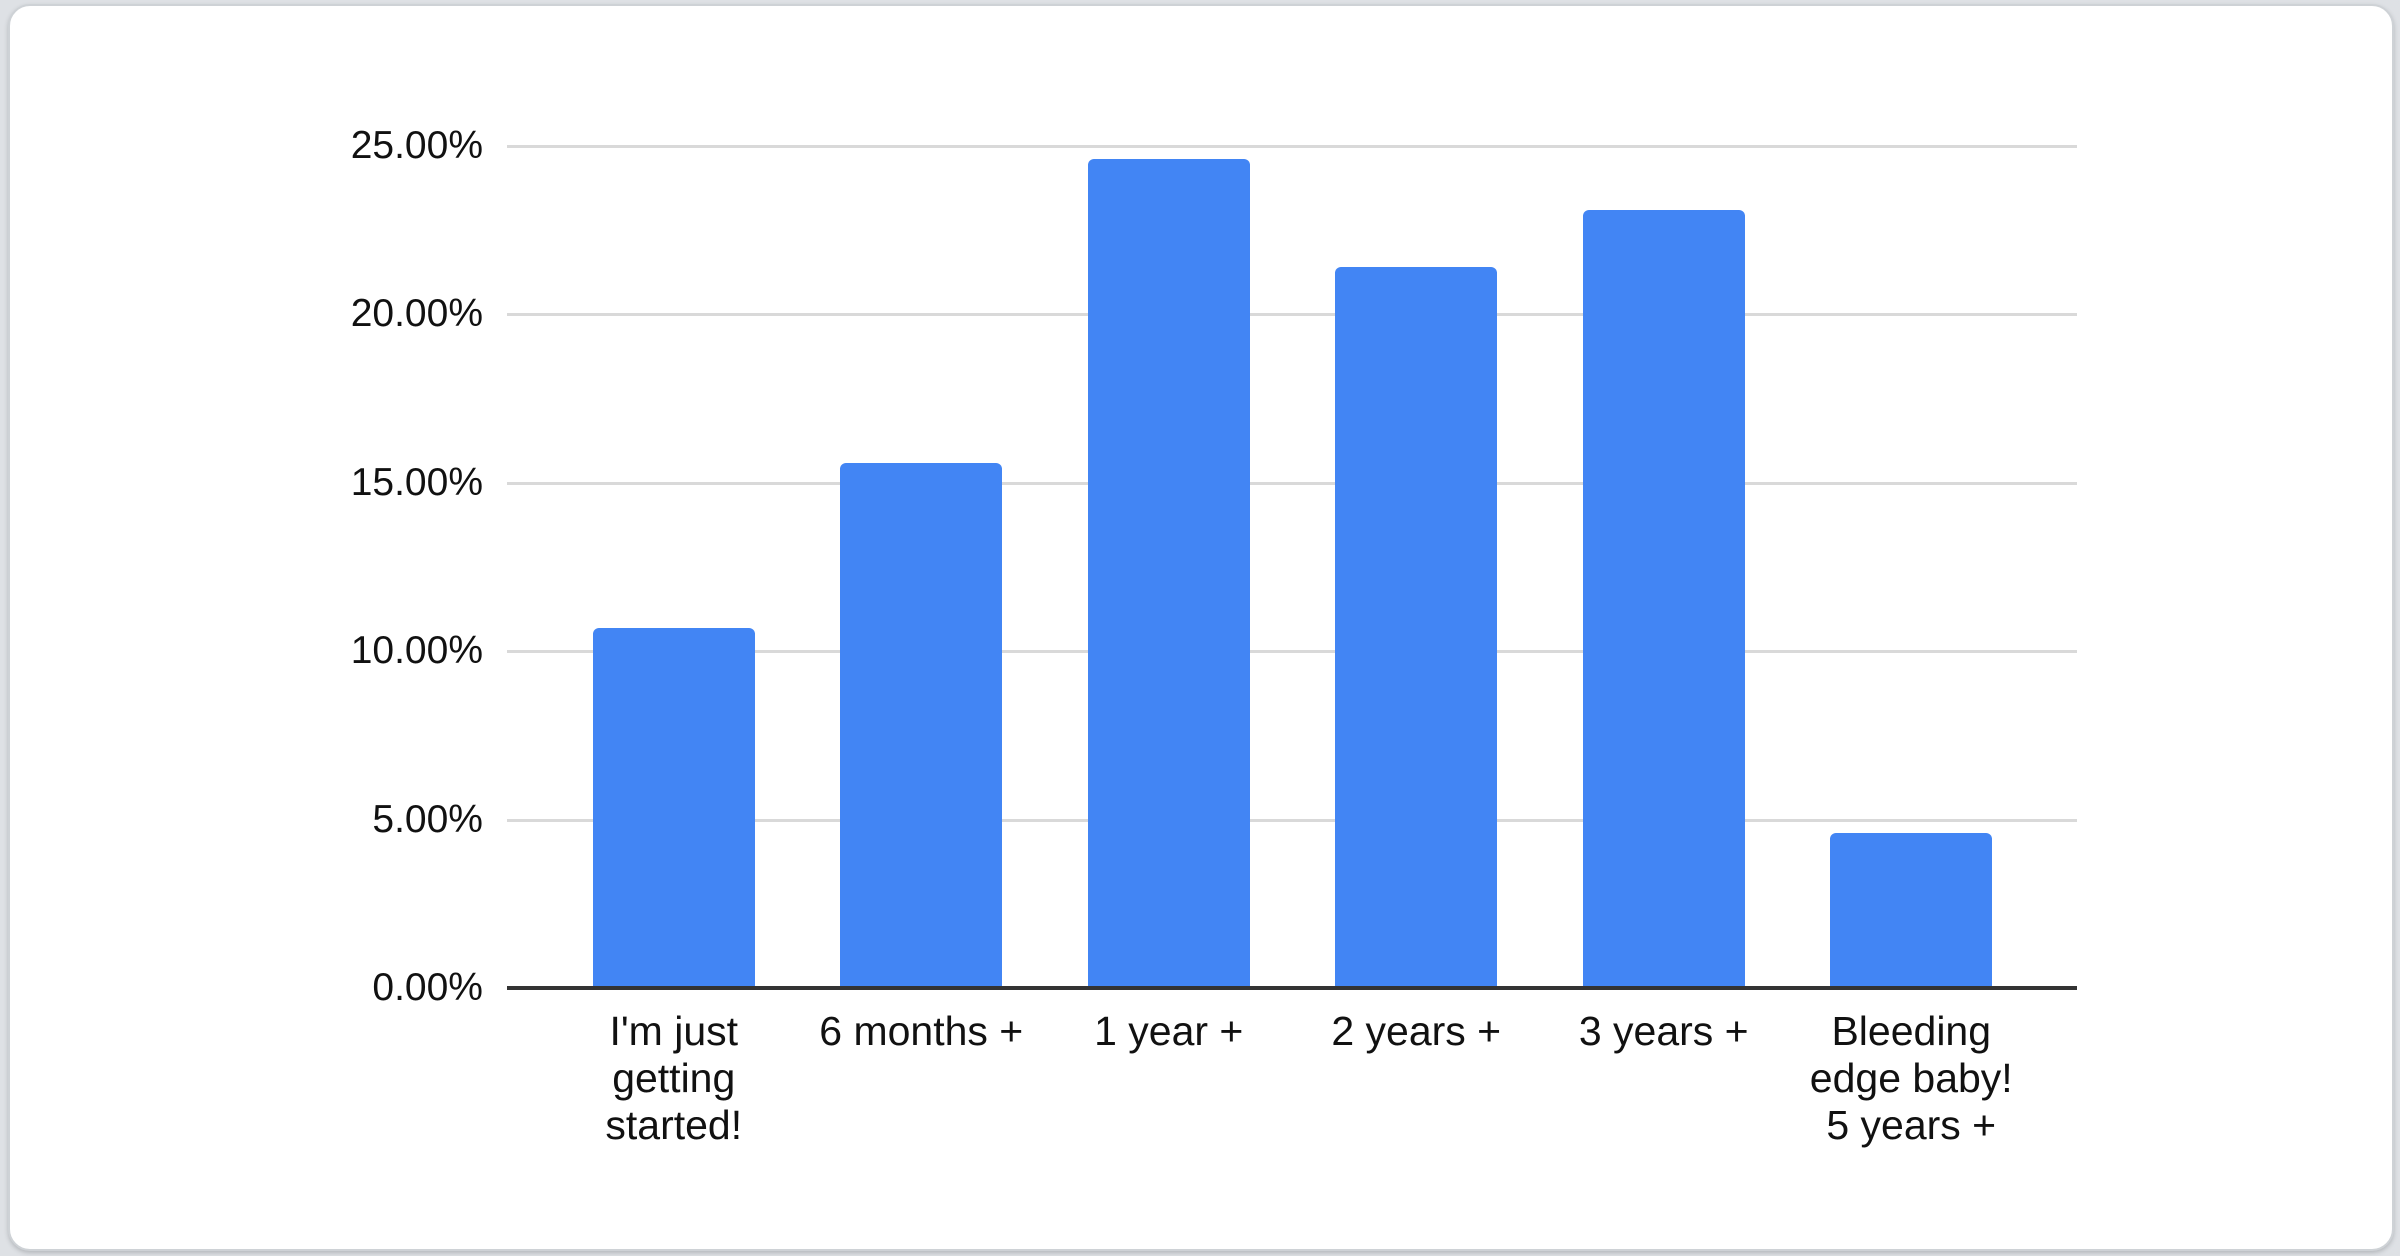 The image size is (2400, 1256). Describe the element at coordinates (1663, 598) in the screenshot. I see `bar-3-years` at that location.